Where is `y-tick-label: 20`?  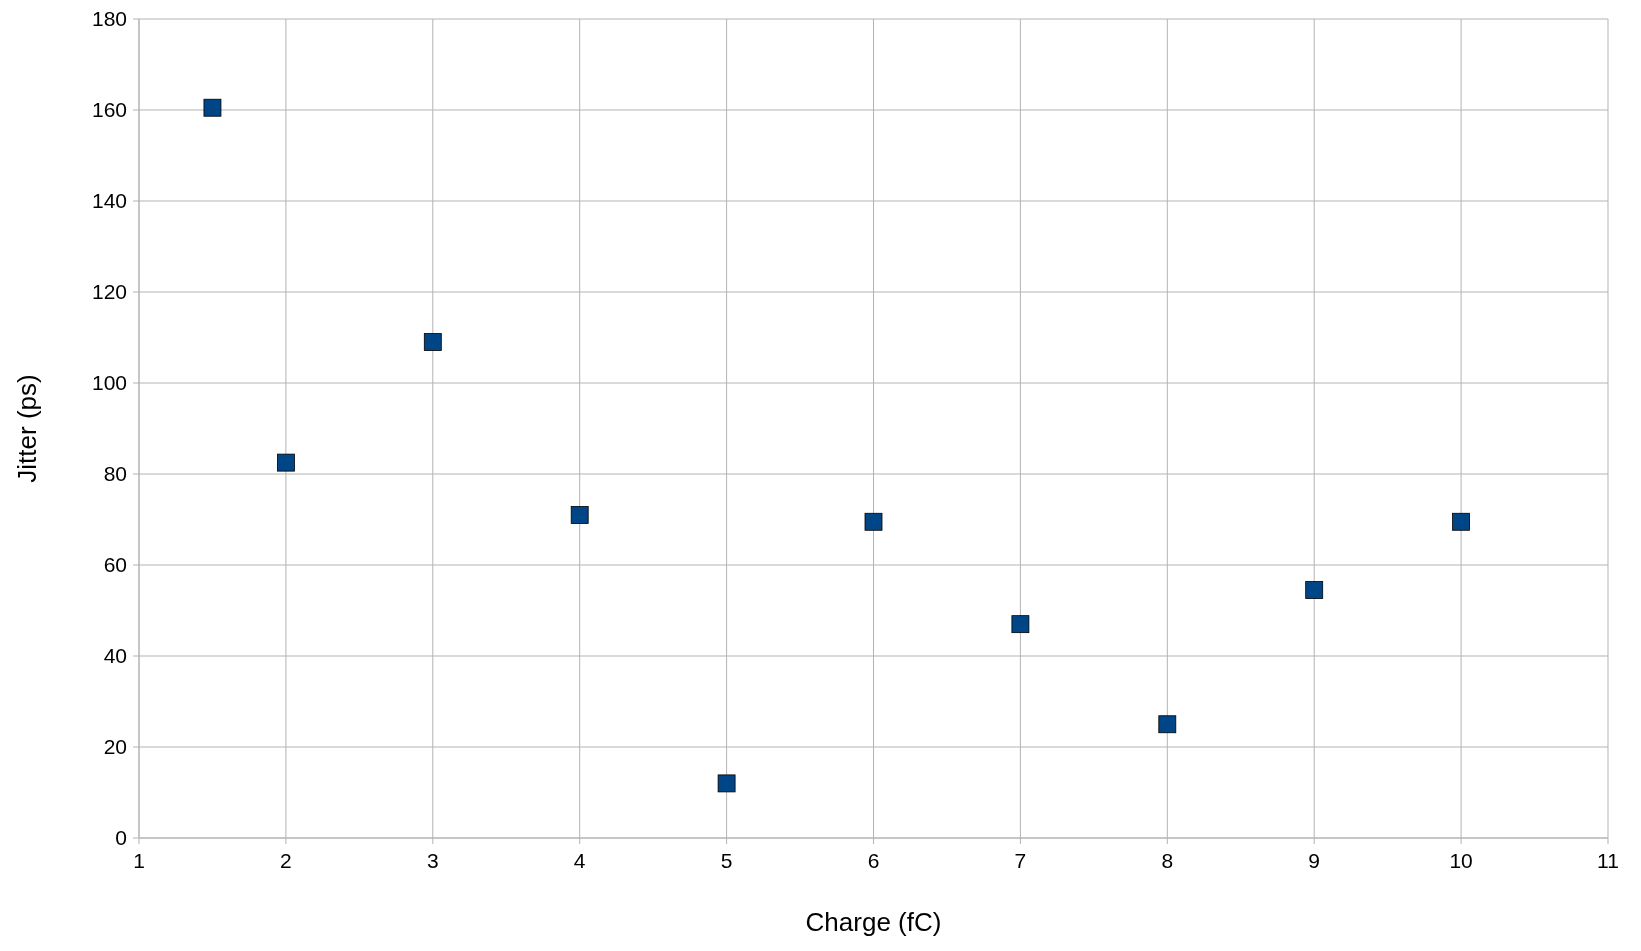
y-tick-label: 20 is located at coordinates (115, 746).